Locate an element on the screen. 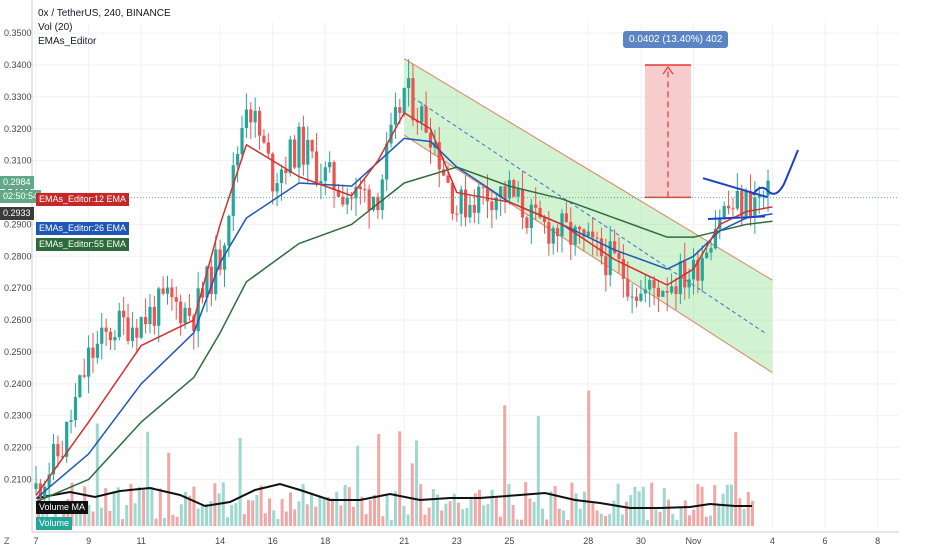  time-tick-label: 18 is located at coordinates (325, 541).